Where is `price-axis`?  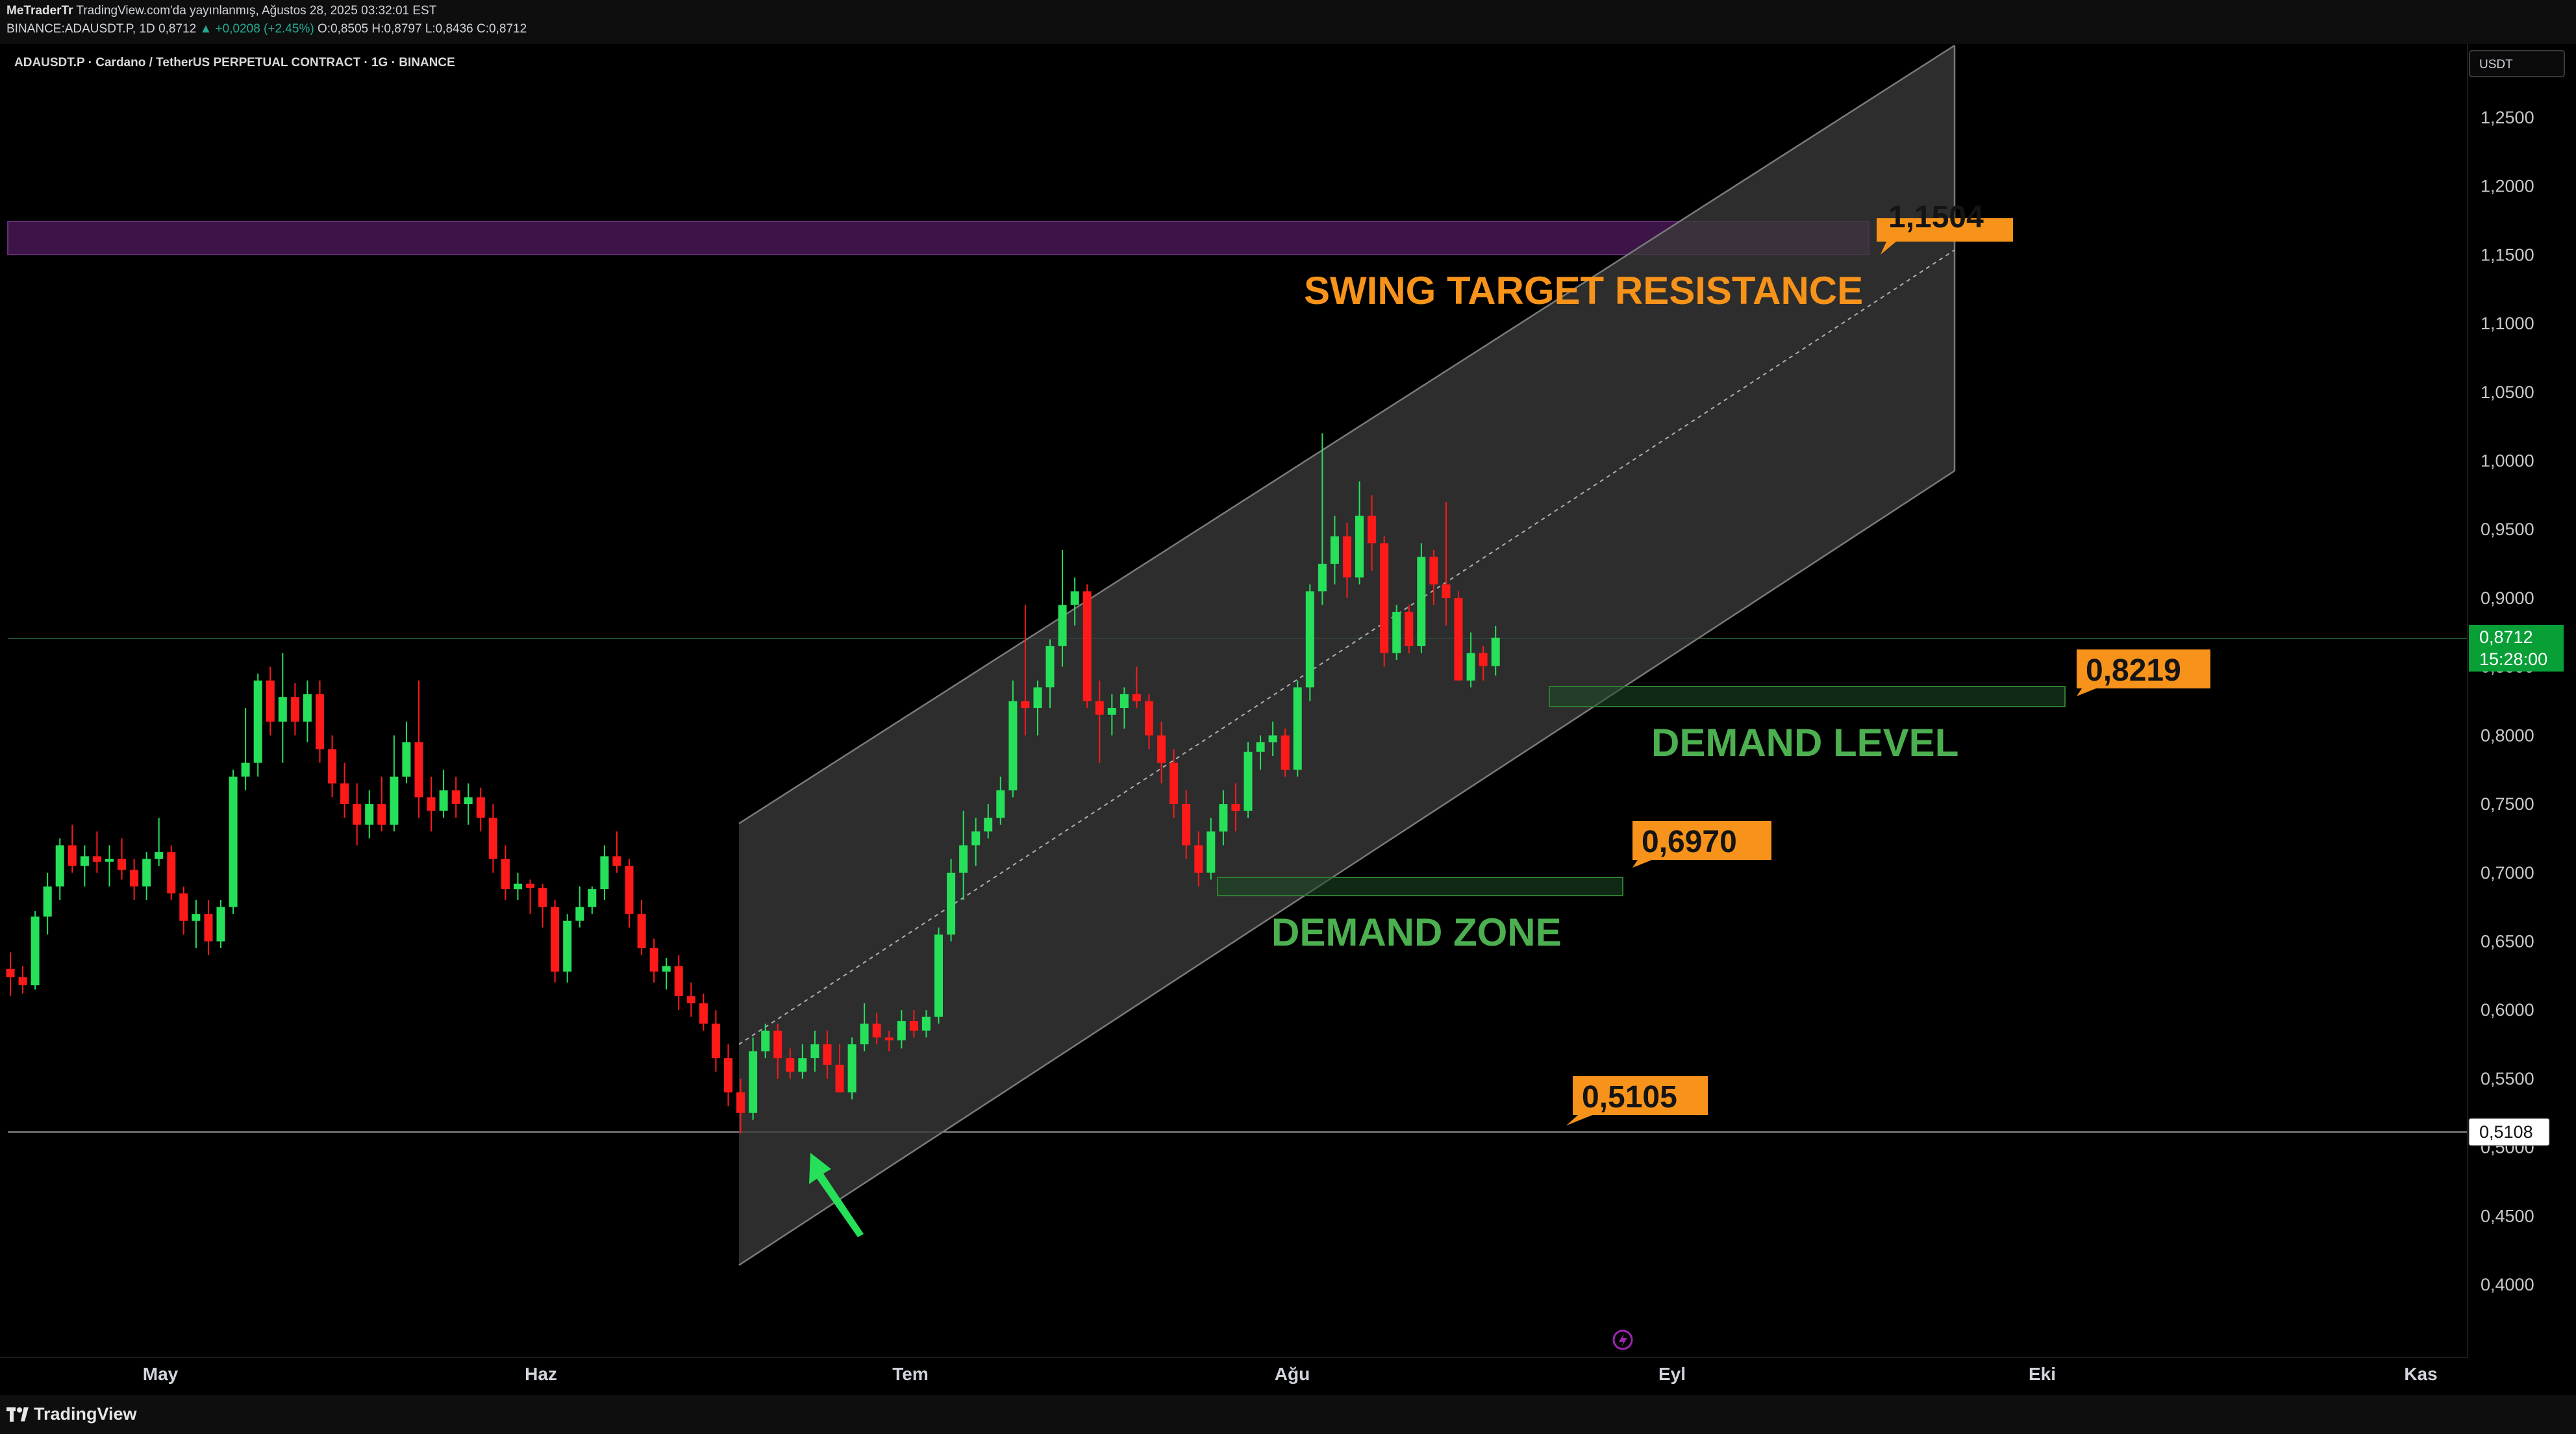 price-axis is located at coordinates (2522, 719).